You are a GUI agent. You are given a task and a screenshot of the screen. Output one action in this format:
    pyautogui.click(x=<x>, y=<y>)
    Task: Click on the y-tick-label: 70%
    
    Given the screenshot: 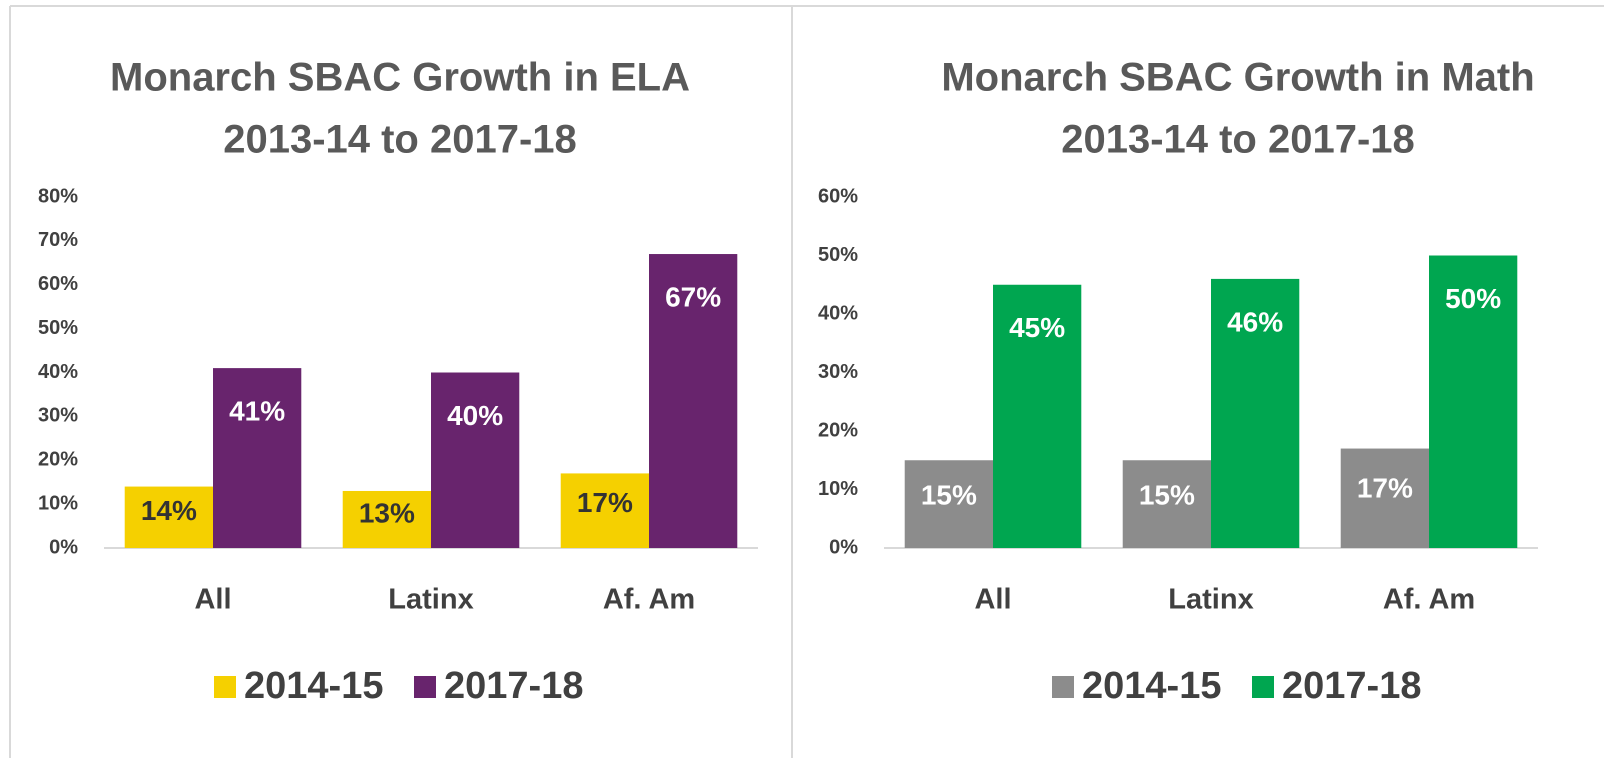 What is the action you would take?
    pyautogui.click(x=58, y=240)
    